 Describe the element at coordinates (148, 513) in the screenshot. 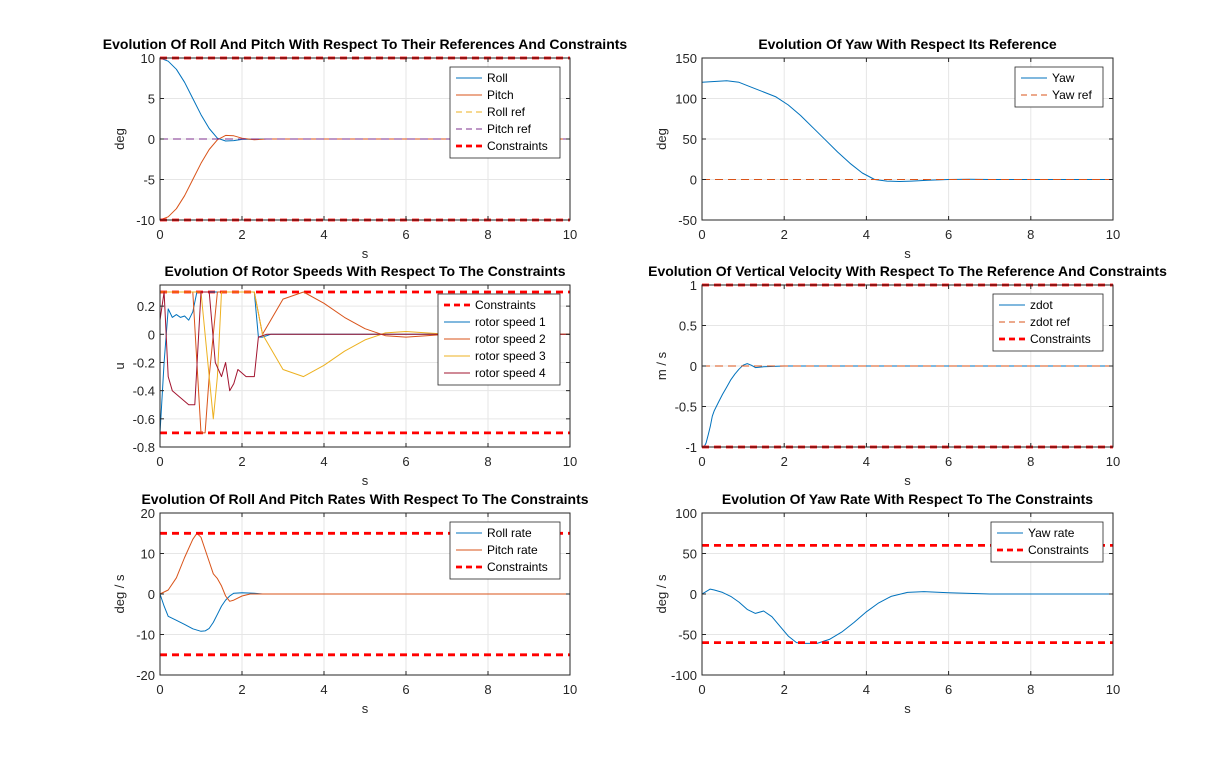

I see `y-tick-label: 20` at that location.